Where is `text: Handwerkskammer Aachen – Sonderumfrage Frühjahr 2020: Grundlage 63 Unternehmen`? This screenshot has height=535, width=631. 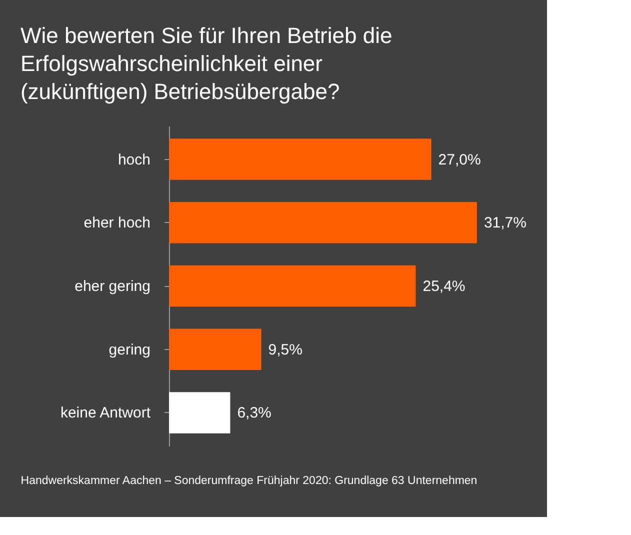
text: Handwerkskammer Aachen – Sonderumfrage Frühjahr 2020: Grundlage 63 Unternehmen is located at coordinates (249, 481).